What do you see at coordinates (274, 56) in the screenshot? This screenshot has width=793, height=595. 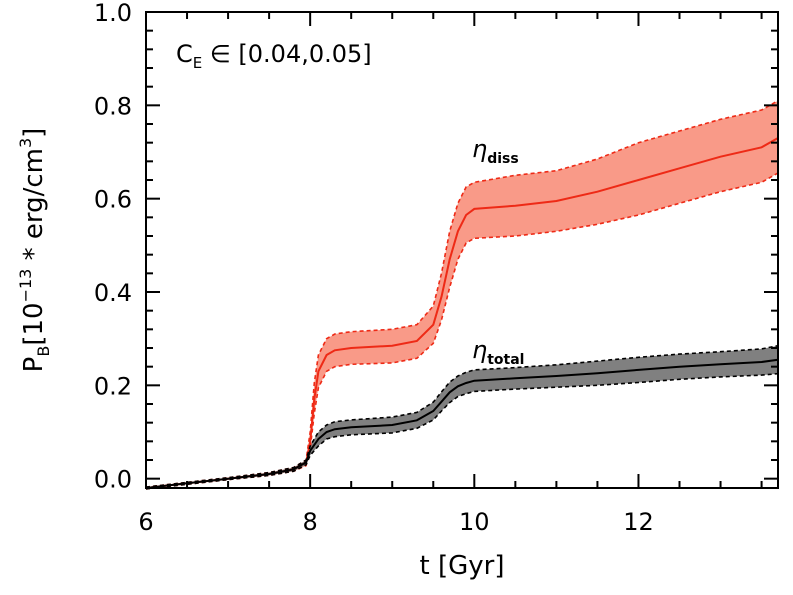 I see `annotation-ce: CE ∈ [0.04,0.05]` at bounding box center [274, 56].